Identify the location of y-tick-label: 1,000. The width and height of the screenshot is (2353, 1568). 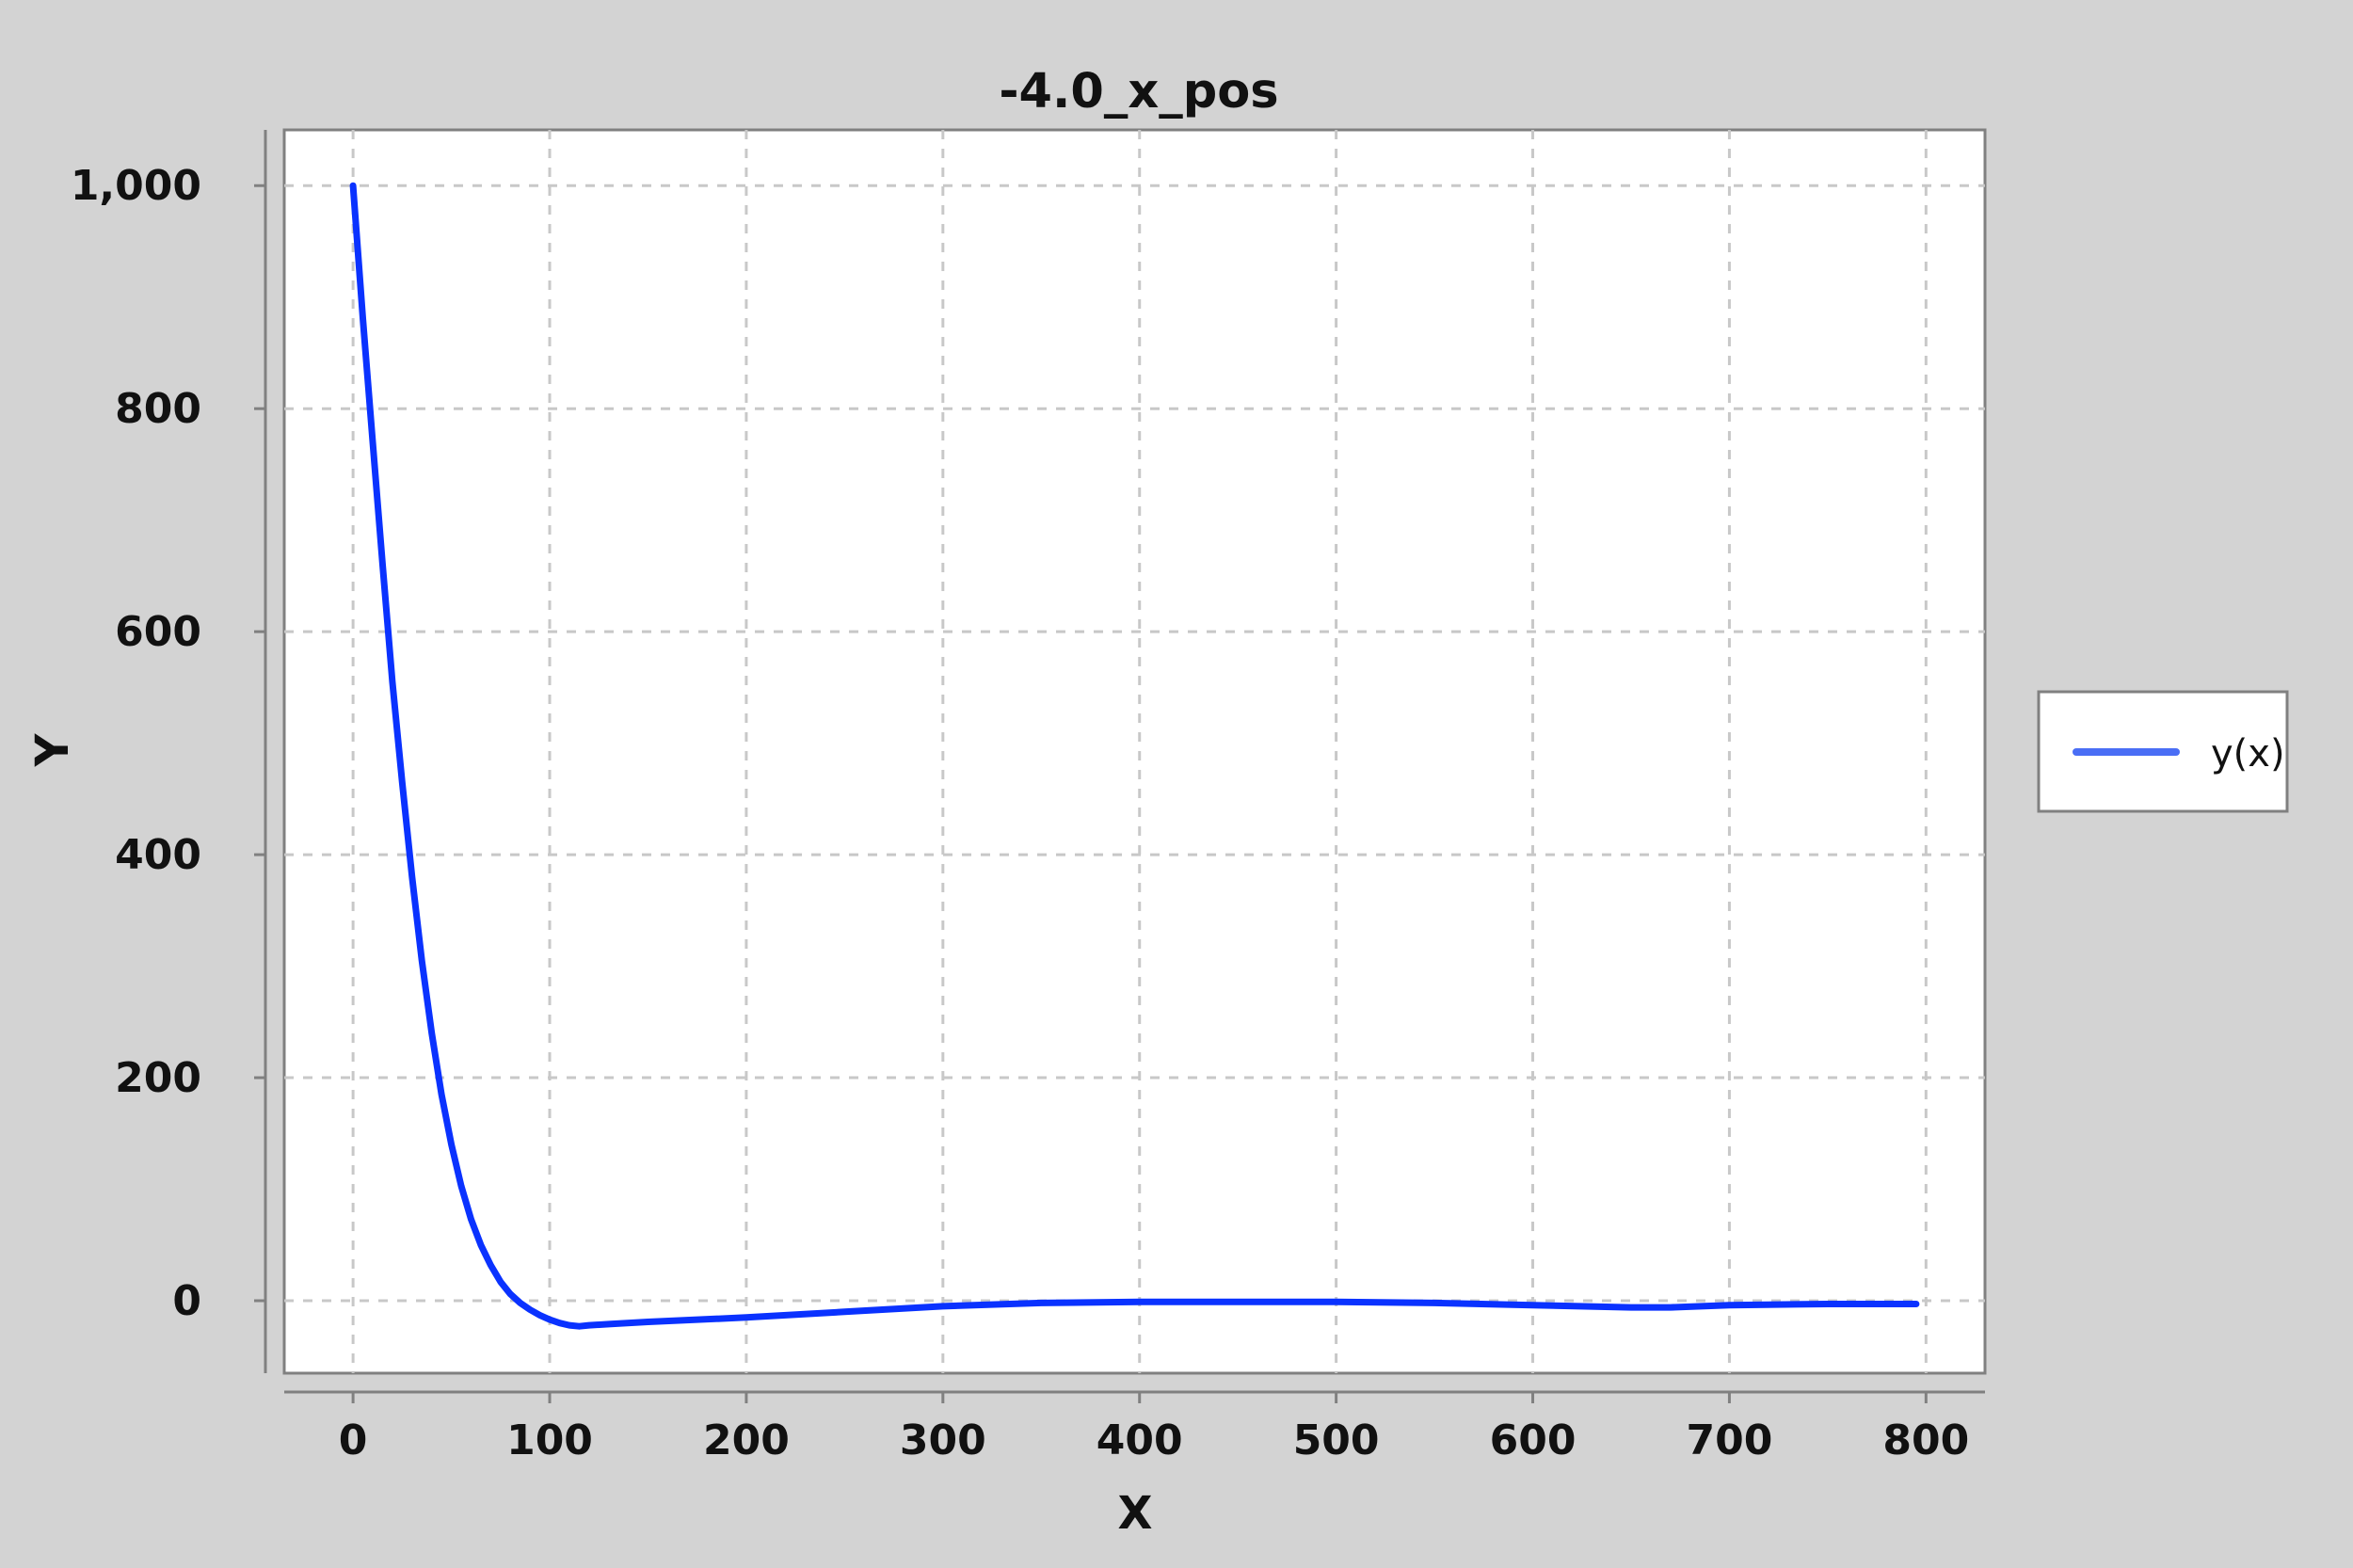
(136, 186).